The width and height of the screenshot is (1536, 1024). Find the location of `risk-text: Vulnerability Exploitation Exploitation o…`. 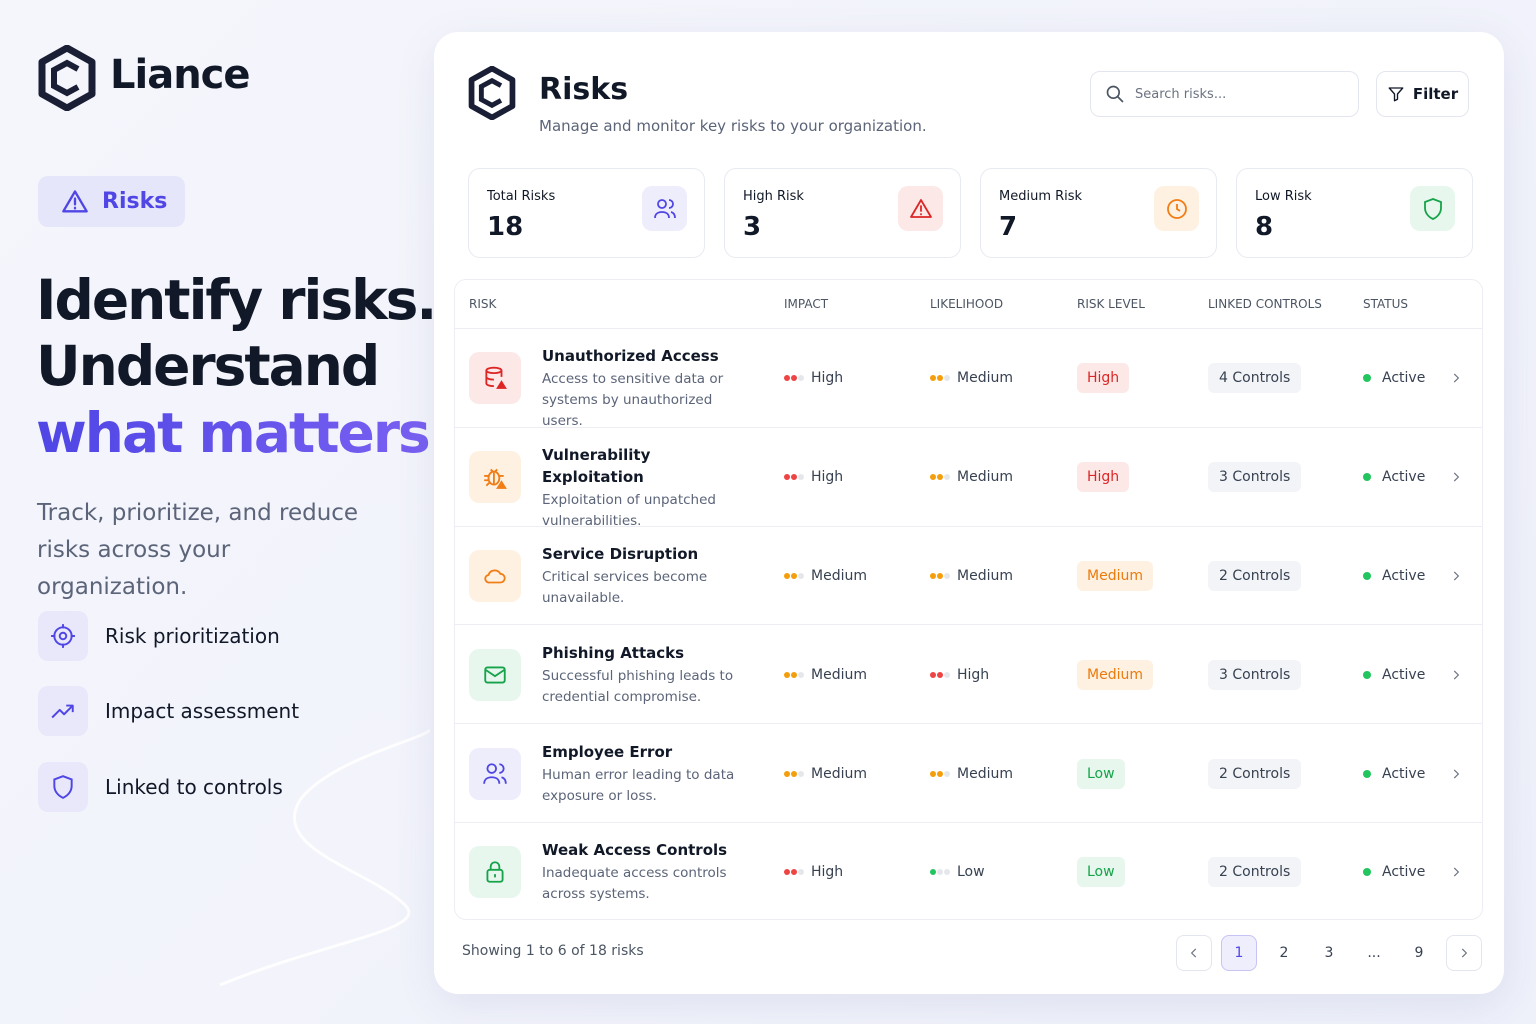

risk-text: Vulnerability Exploitation Exploitation o… is located at coordinates (649, 488).